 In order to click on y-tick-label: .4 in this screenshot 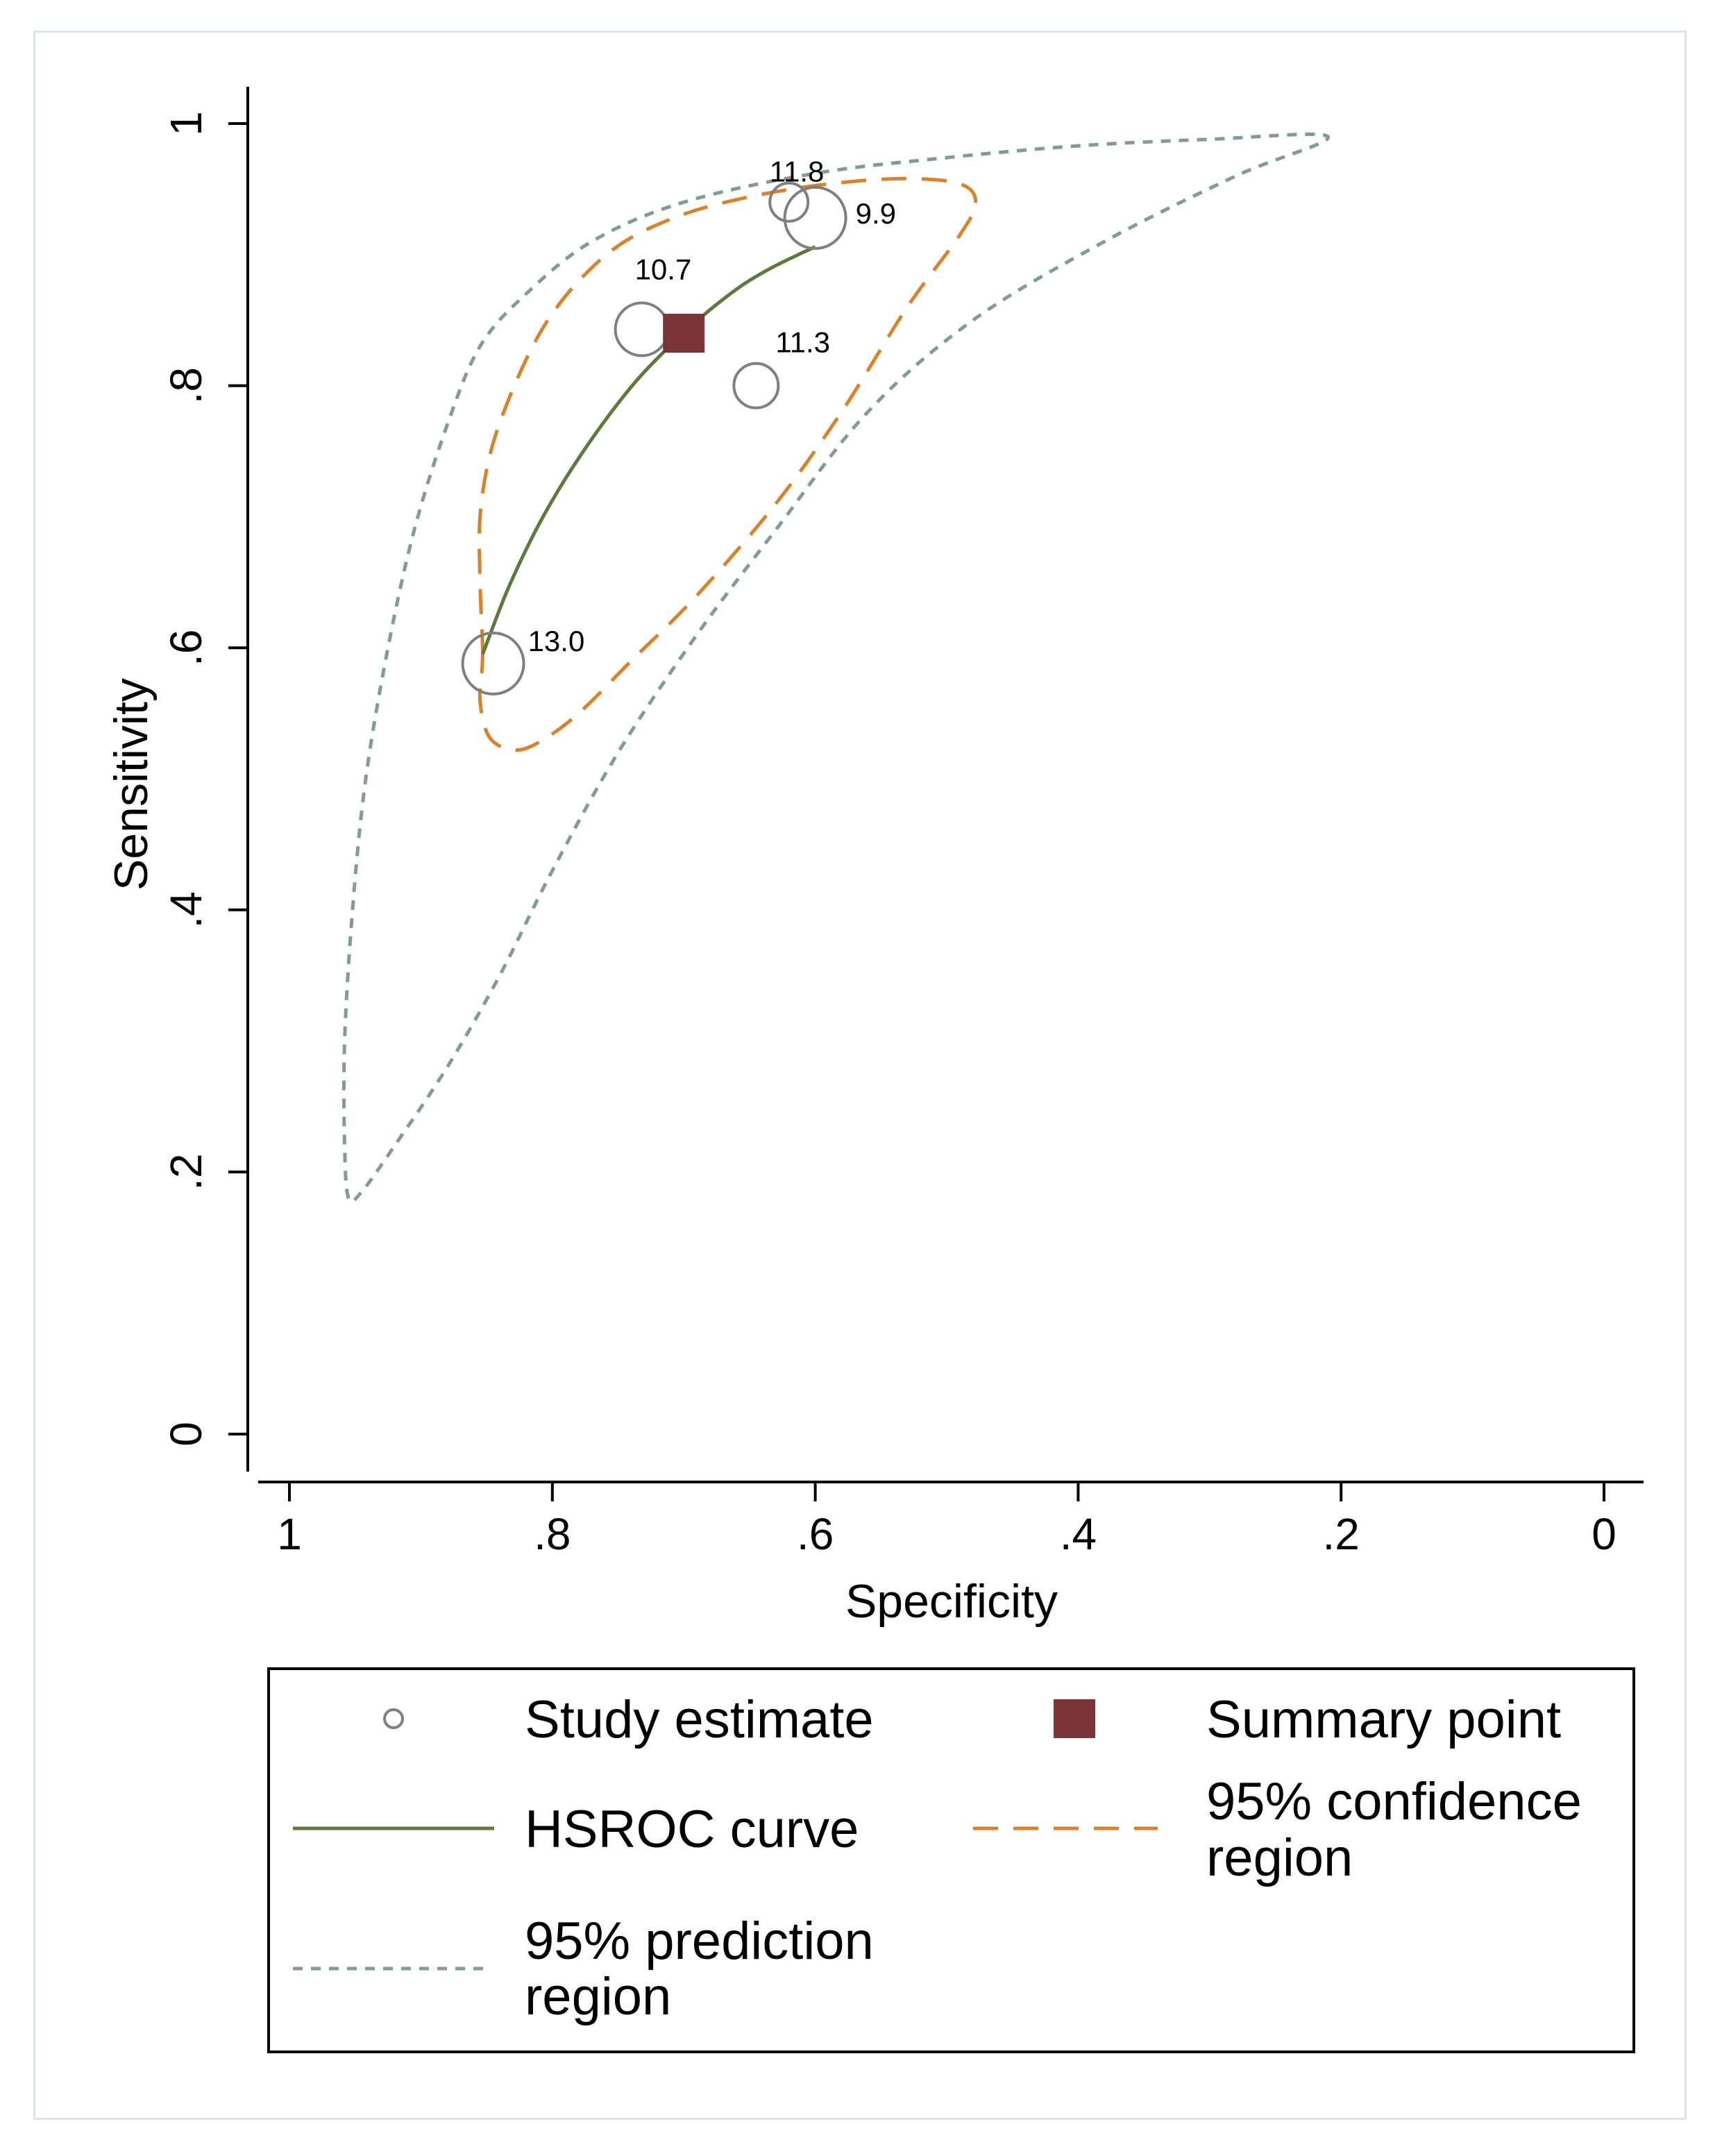, I will do `click(186, 909)`.